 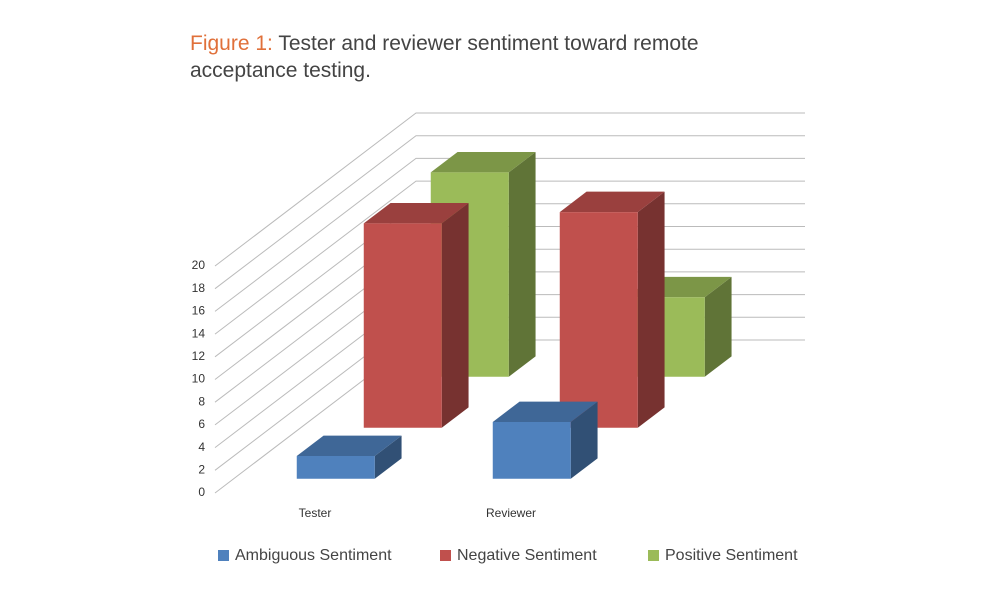 I want to click on legend-label: Negative Sentiment, so click(x=527, y=555).